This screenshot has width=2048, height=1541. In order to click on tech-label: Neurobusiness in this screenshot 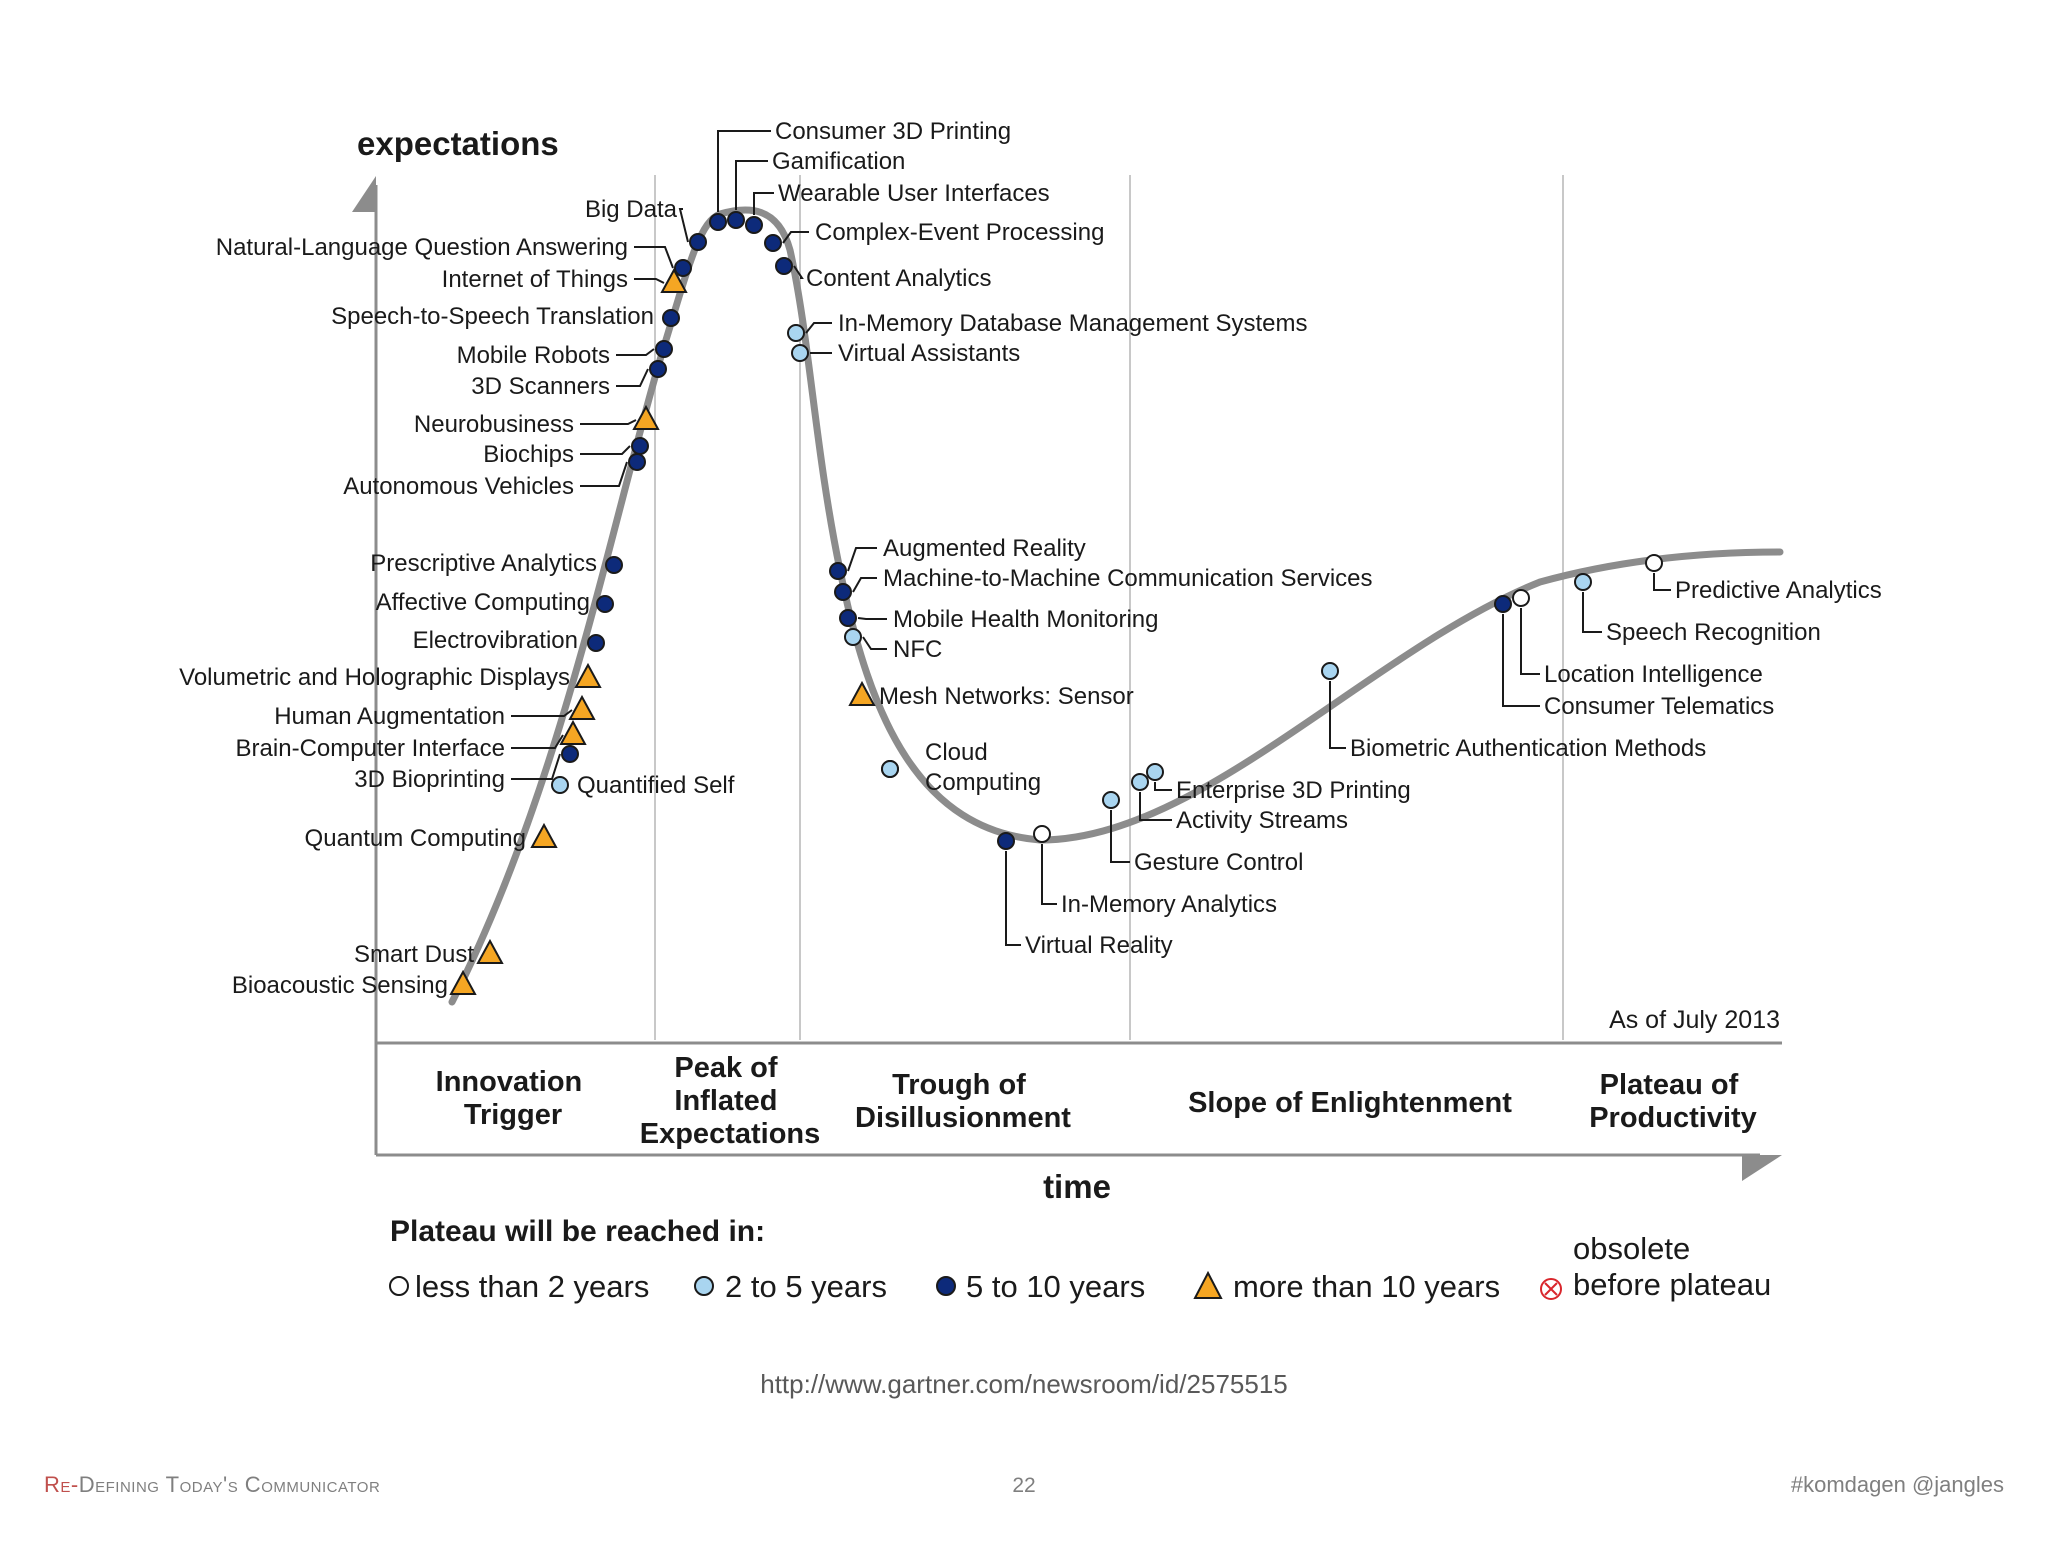, I will do `click(494, 424)`.